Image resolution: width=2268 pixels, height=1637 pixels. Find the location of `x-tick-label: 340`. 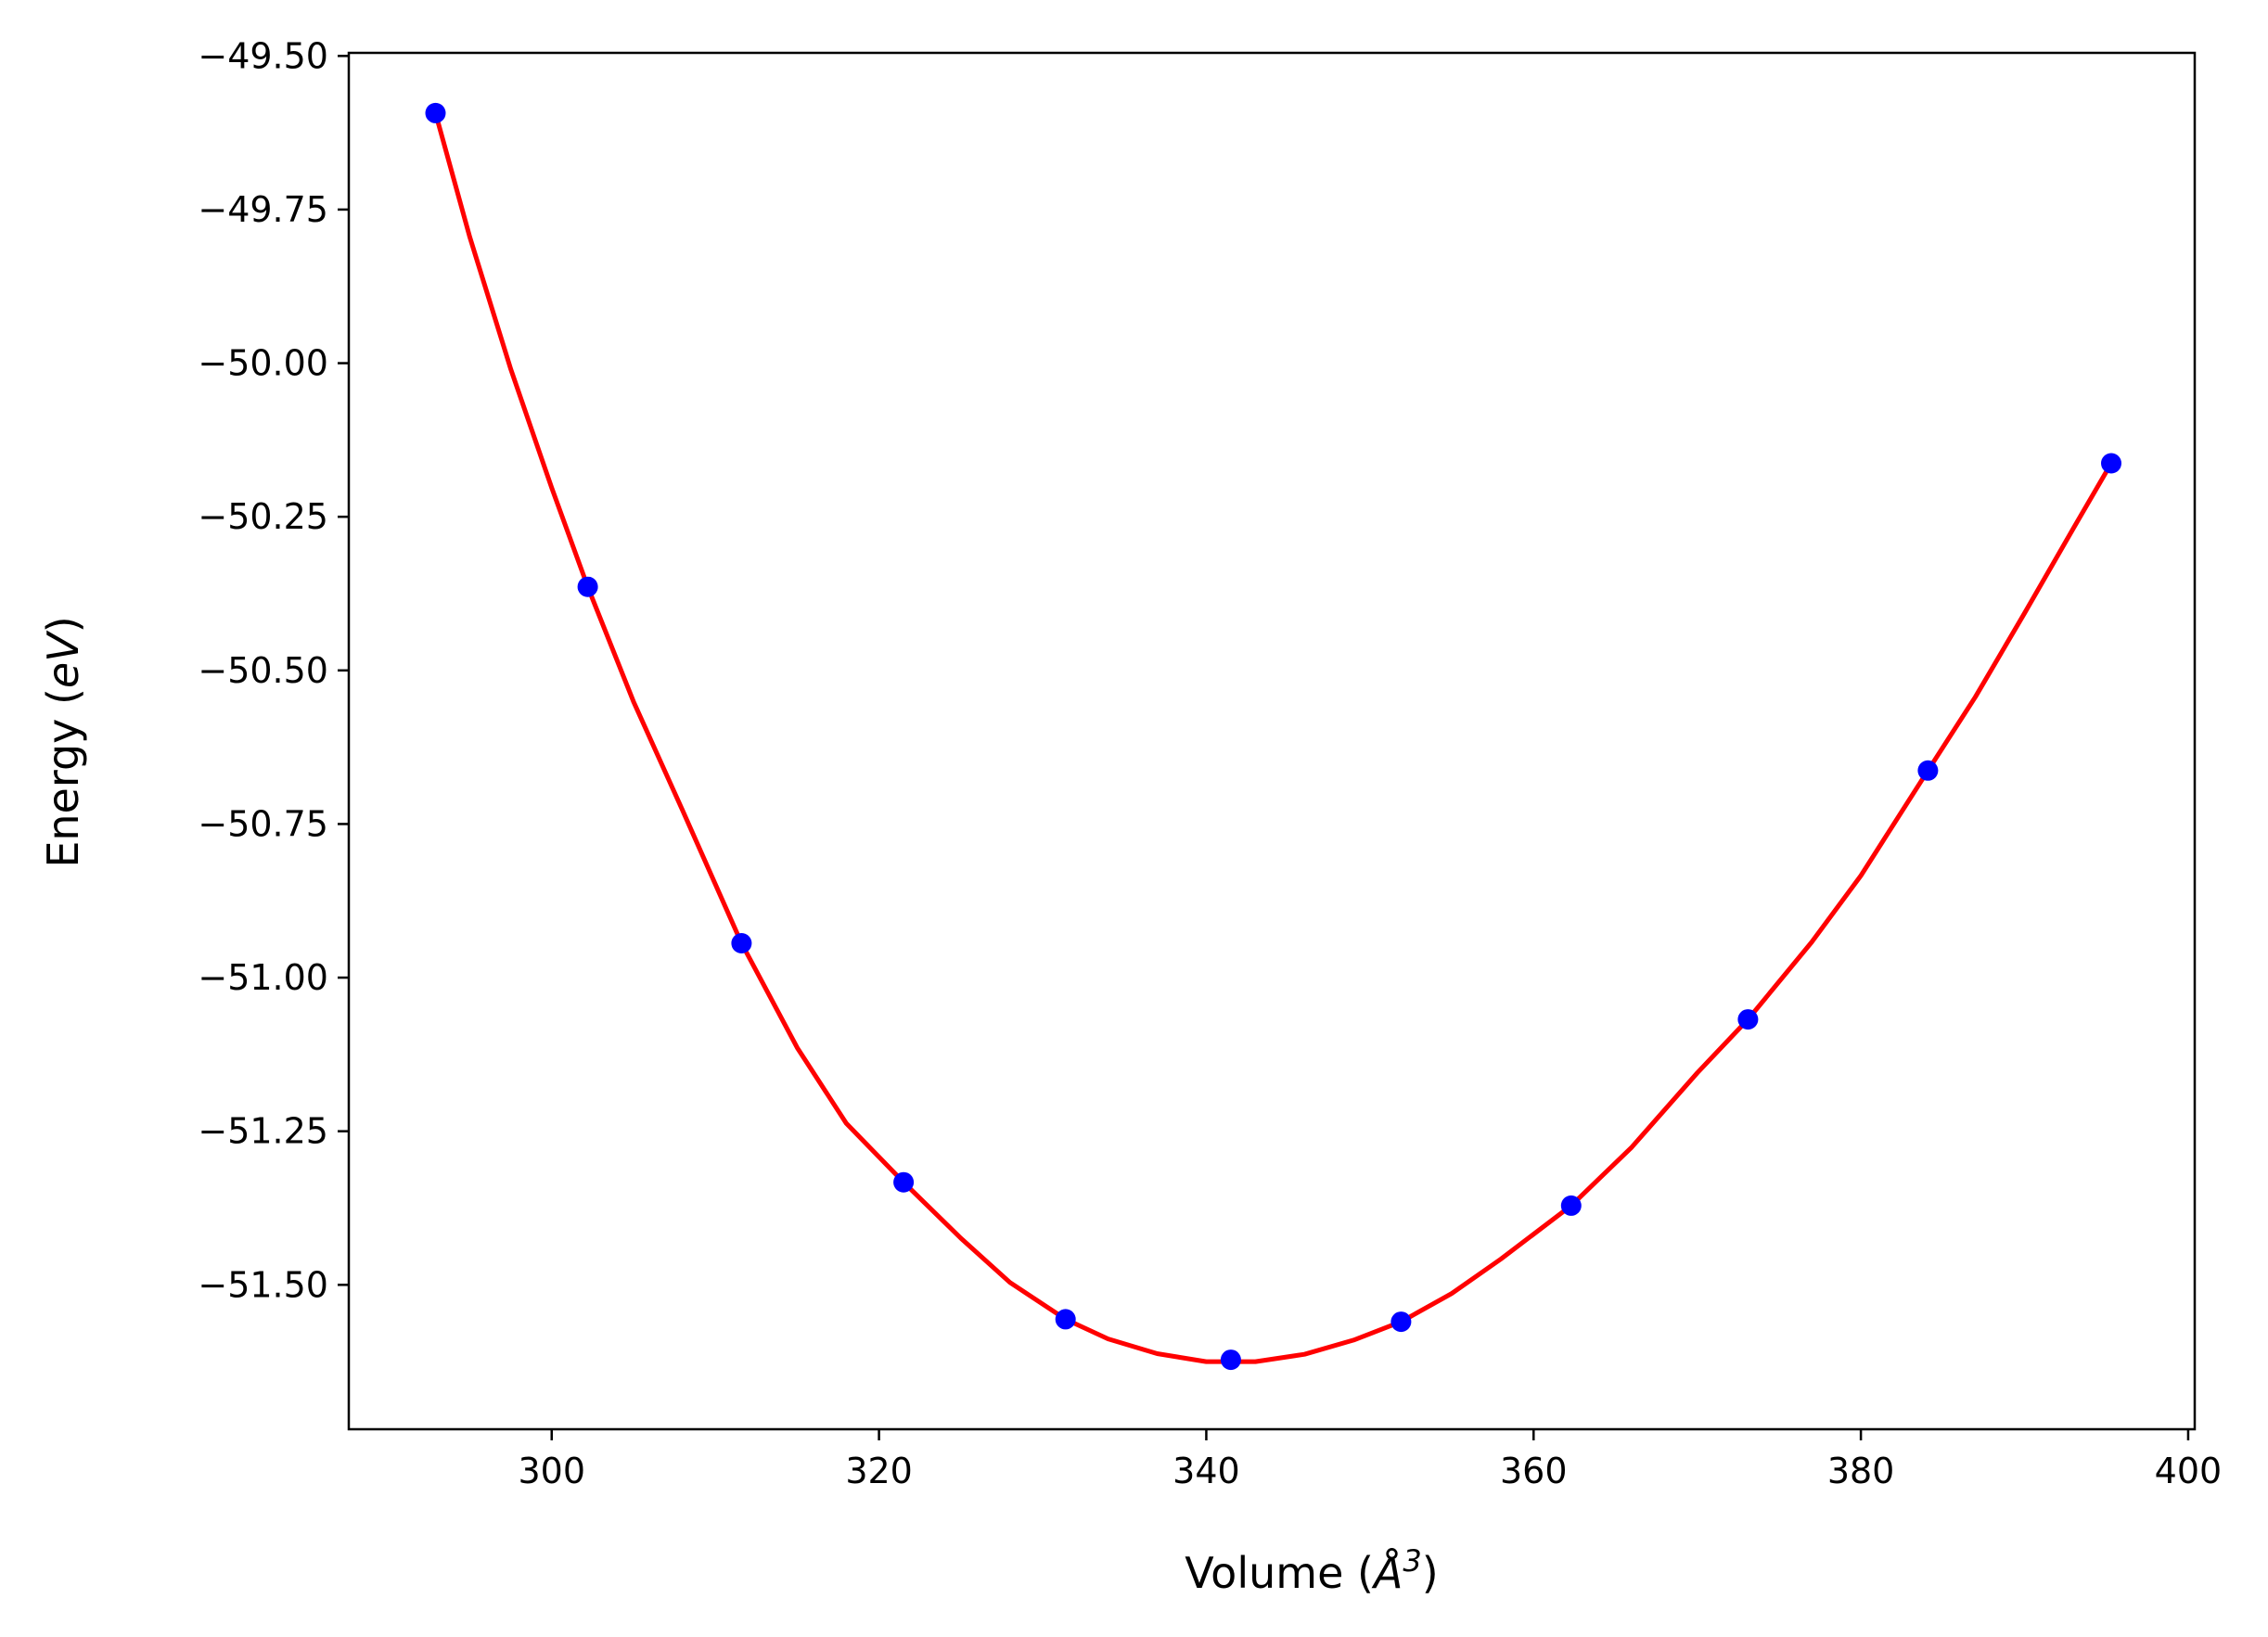

x-tick-label: 340 is located at coordinates (1206, 1471).